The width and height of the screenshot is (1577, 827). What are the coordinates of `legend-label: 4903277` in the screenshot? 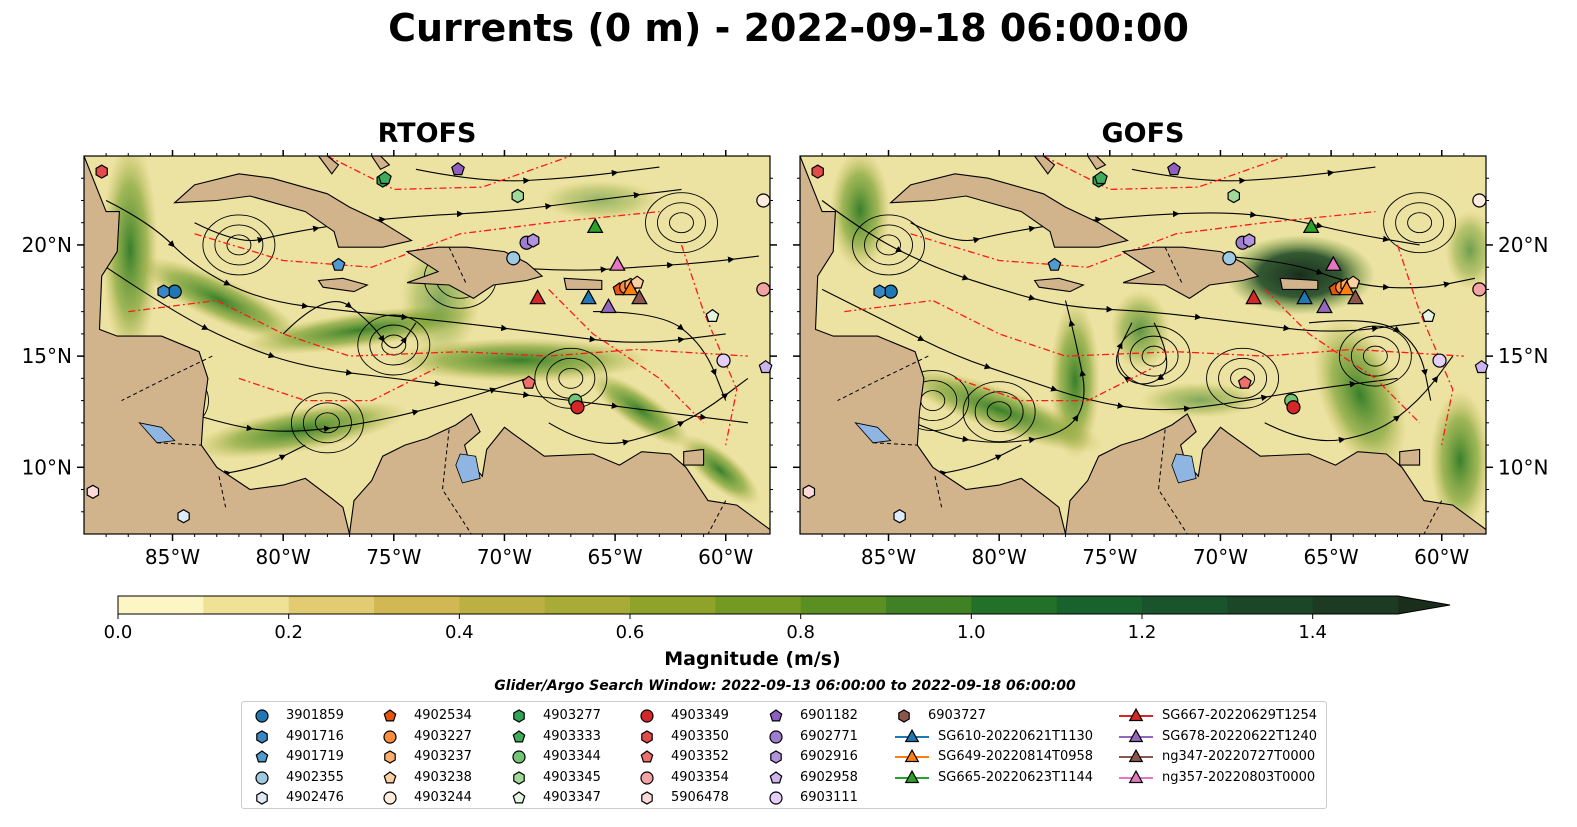 It's located at (572, 715).